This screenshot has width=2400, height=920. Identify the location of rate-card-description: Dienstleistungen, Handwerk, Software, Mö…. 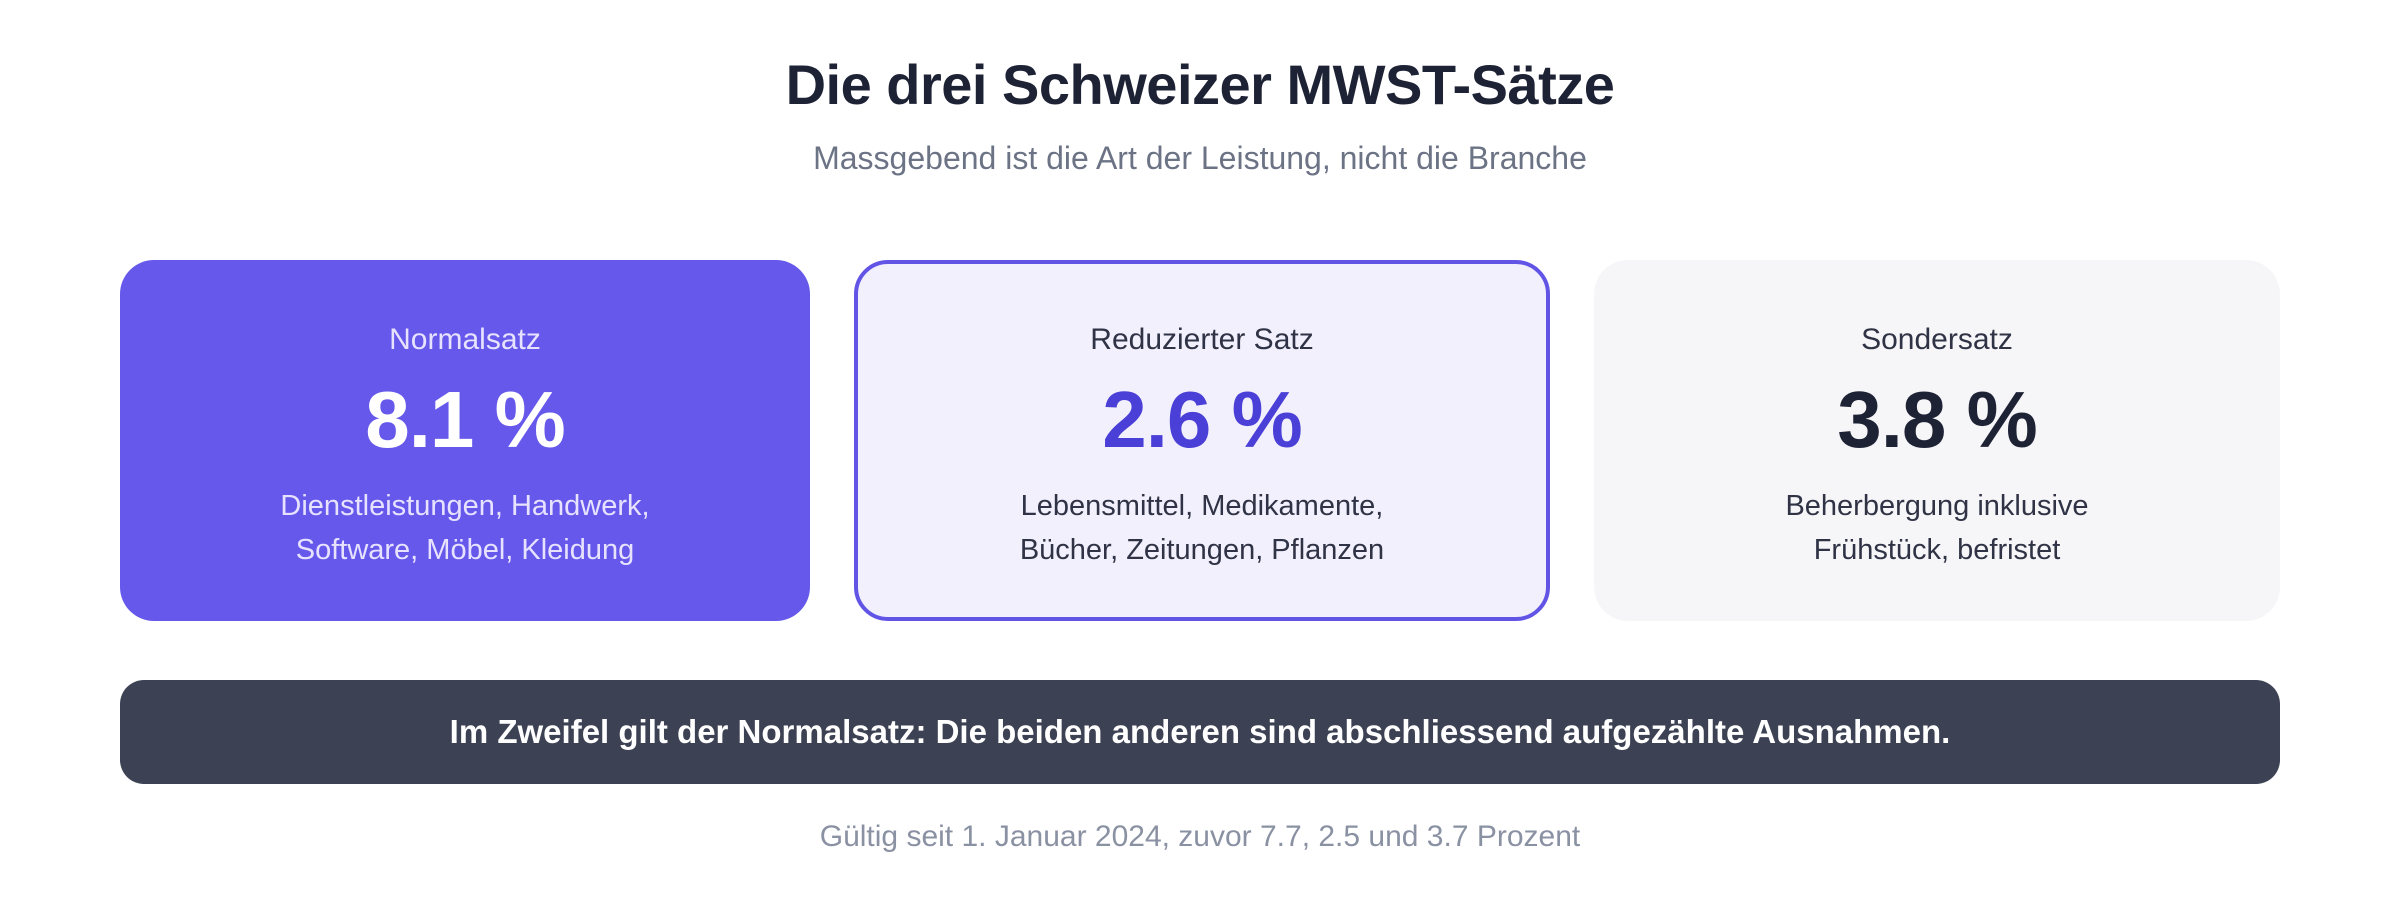
(465, 528).